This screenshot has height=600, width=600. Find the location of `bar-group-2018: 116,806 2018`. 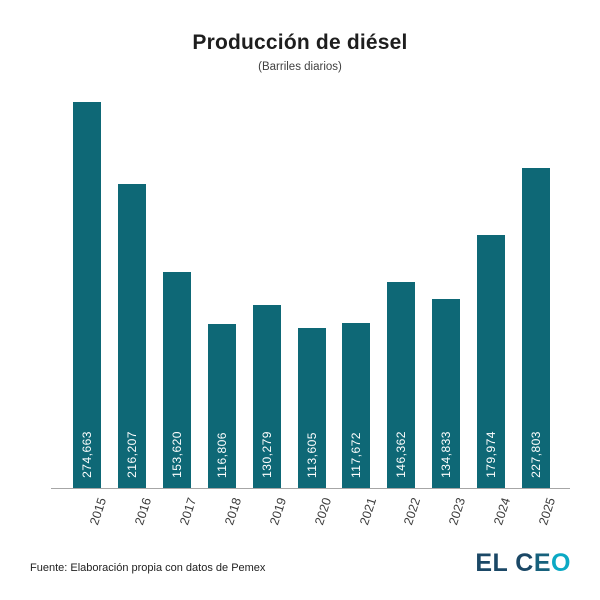

bar-group-2018: 116,806 2018 is located at coordinates (225, 314).